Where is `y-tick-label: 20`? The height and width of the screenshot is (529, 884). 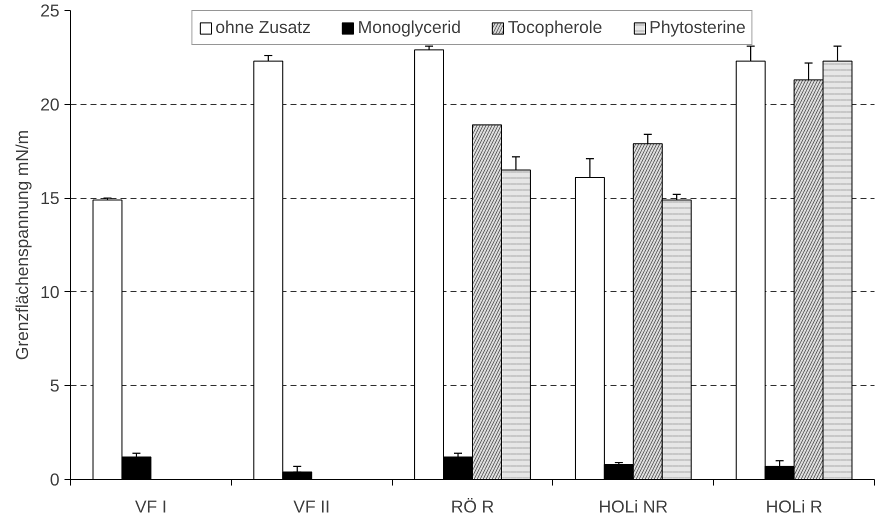
y-tick-label: 20 is located at coordinates (50, 104).